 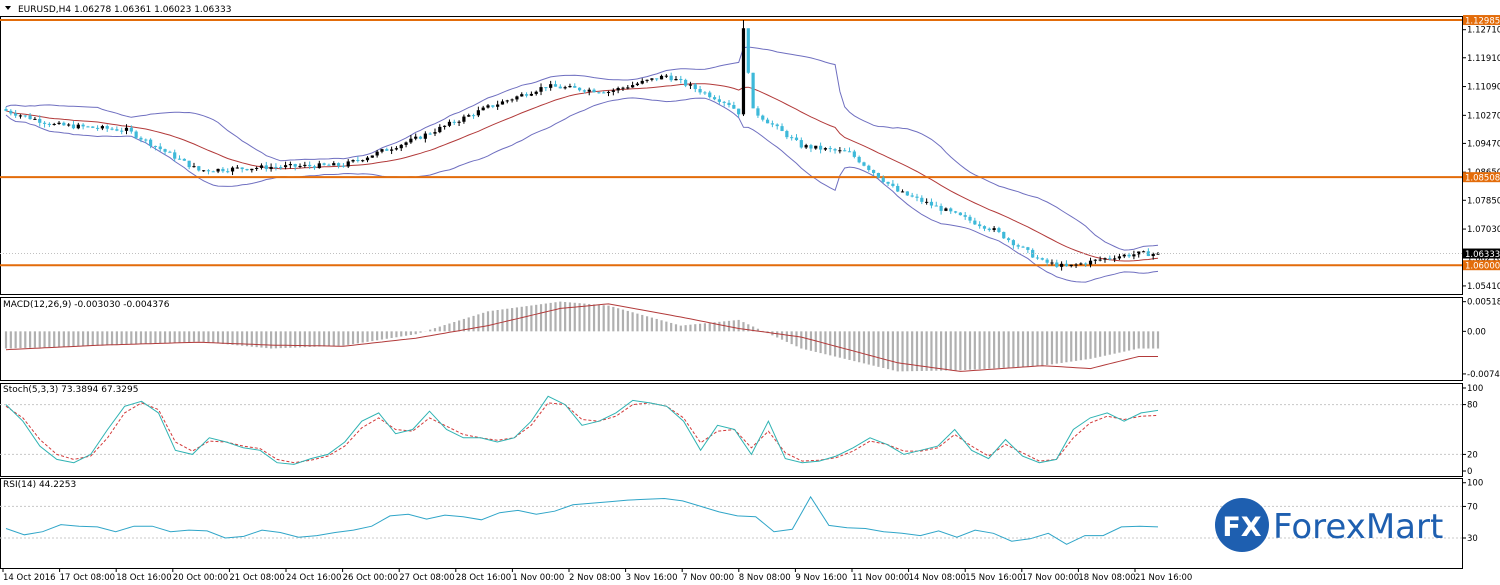 I want to click on price-axis-tick-label: 1.05410, so click(x=1483, y=287).